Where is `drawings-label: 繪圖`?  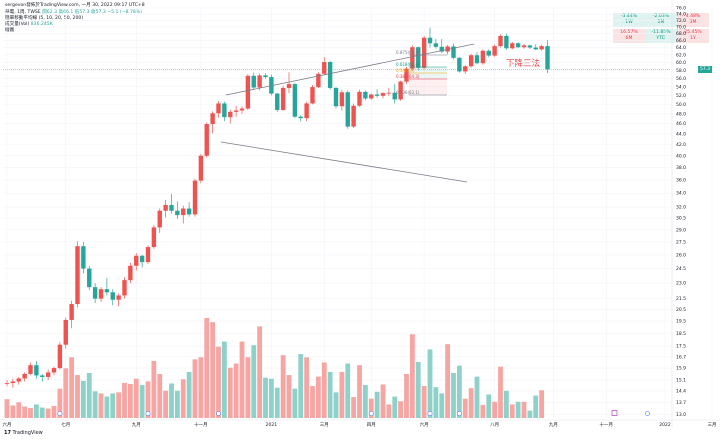
drawings-label: 繪圖 is located at coordinates (10, 30).